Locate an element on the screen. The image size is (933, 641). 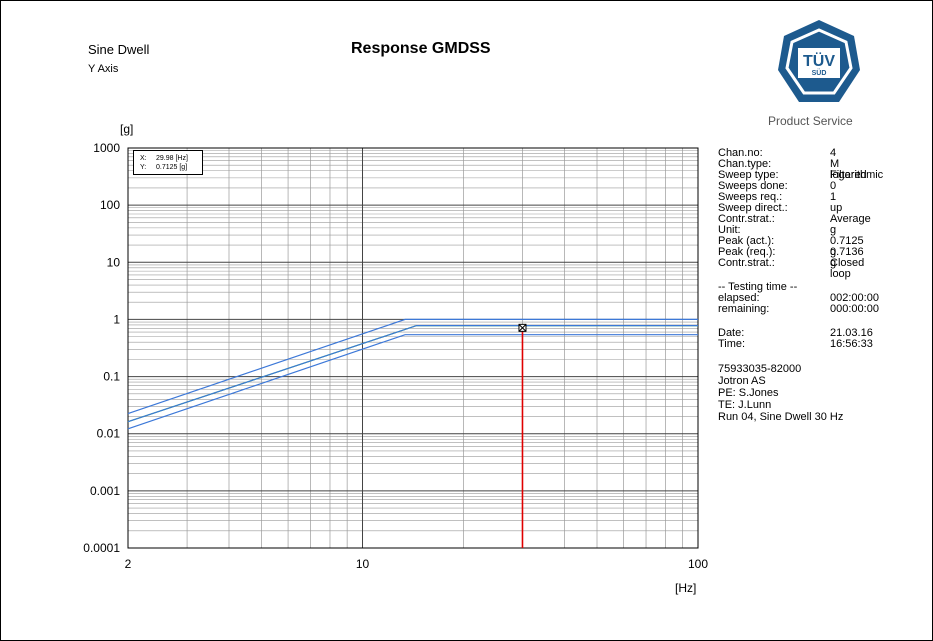
param-key: Sweep direct.: is located at coordinates (753, 208).